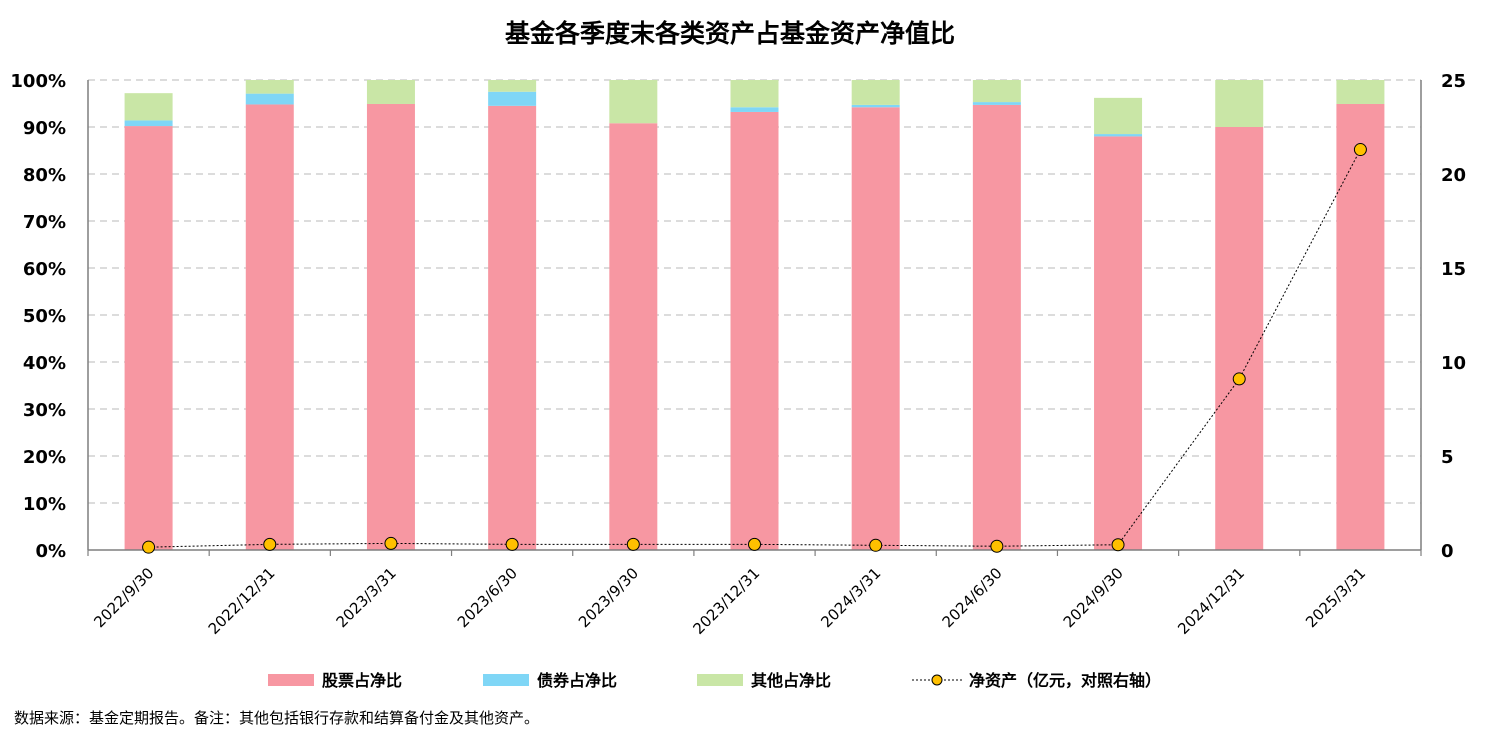 Image resolution: width=1495 pixels, height=741 pixels. What do you see at coordinates (390, 92) in the screenshot?
I see `bar-segment-s2-c2` at bounding box center [390, 92].